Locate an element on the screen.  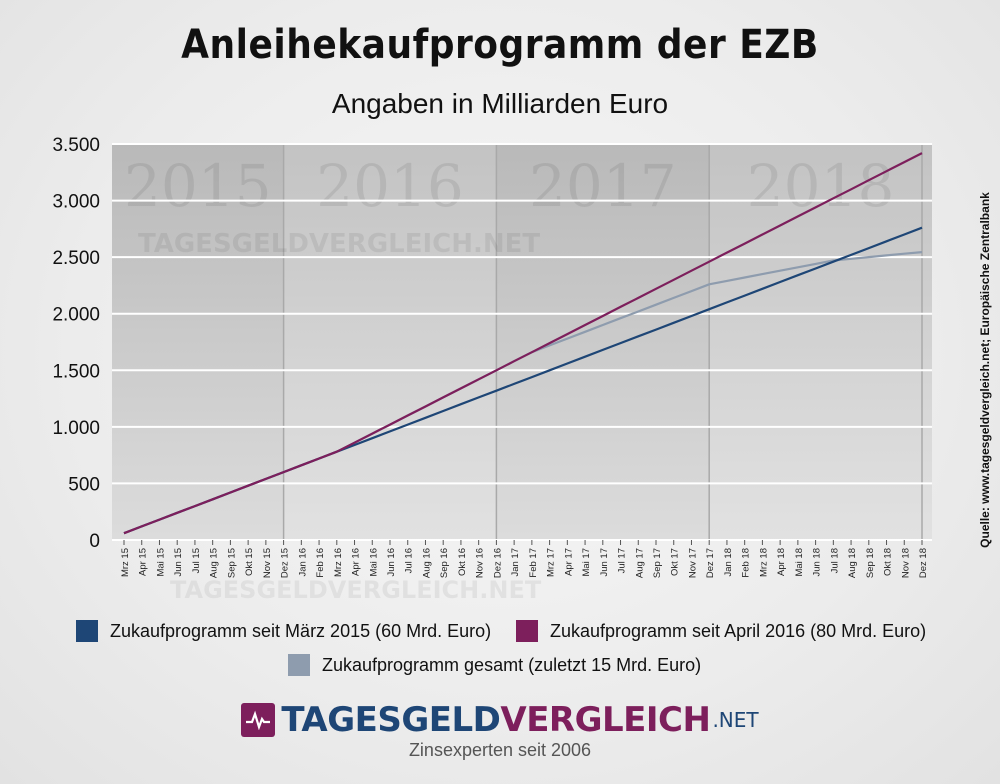
x-tick-label: Jan 17 is located at coordinates (515, 562).